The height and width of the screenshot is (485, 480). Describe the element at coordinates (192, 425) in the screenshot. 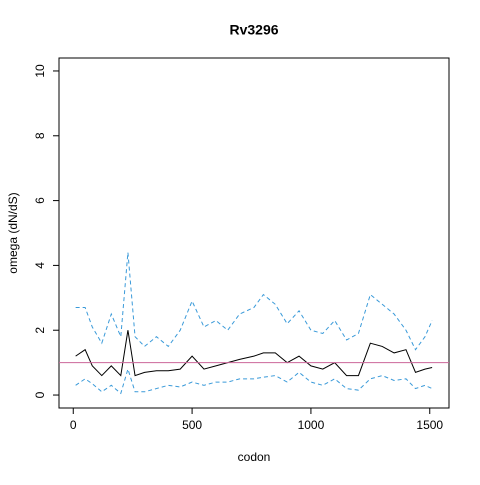

I see `x-tick-label: 500` at that location.